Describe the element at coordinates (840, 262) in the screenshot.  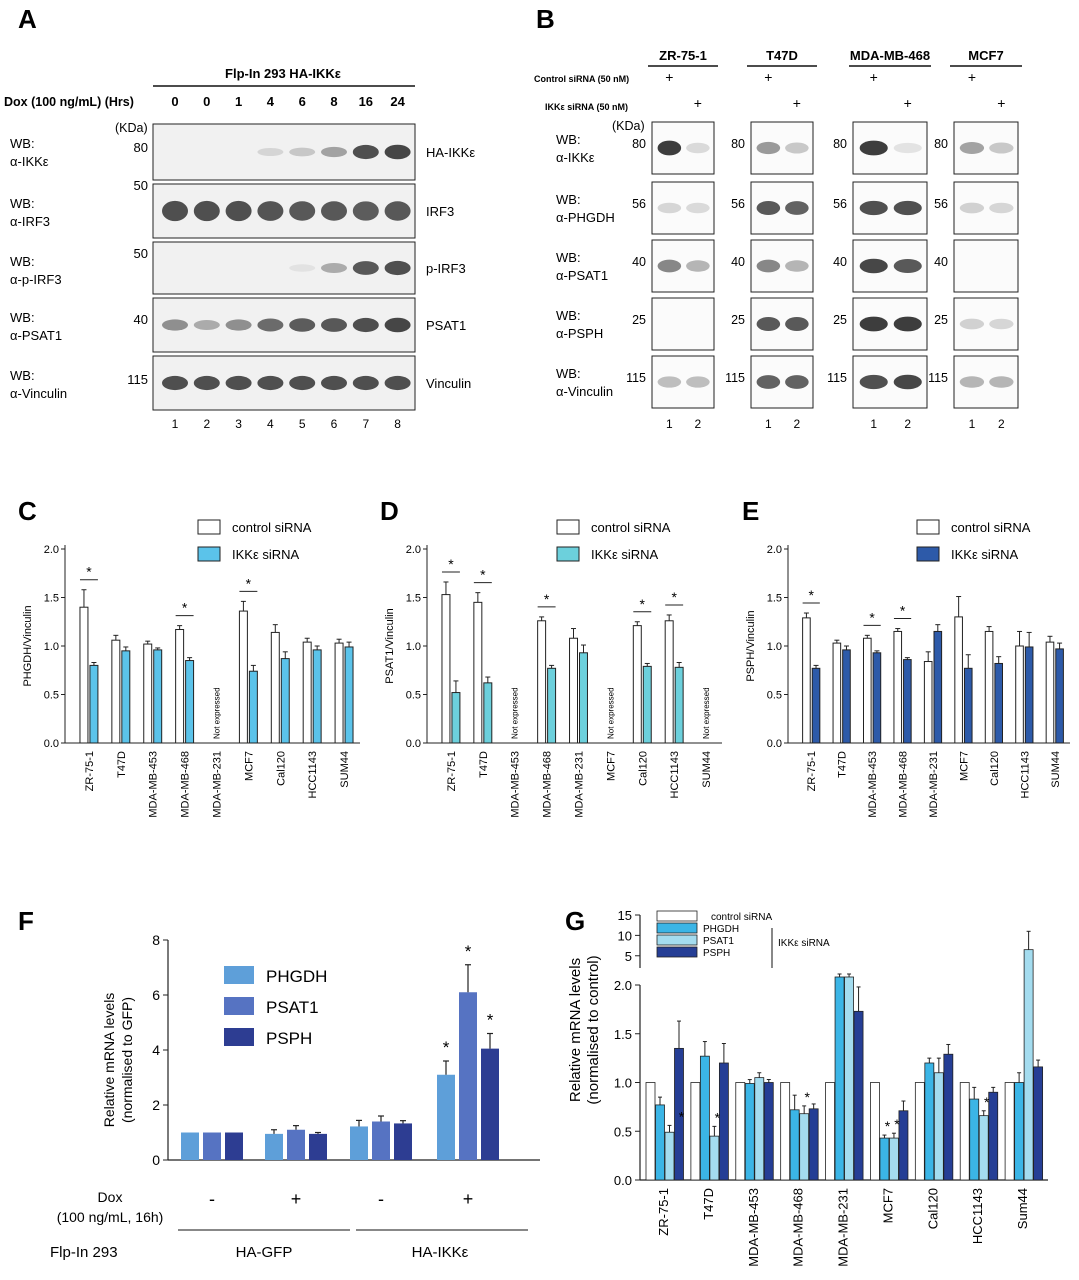
I see `panel-b-kda-marker: 40` at that location.